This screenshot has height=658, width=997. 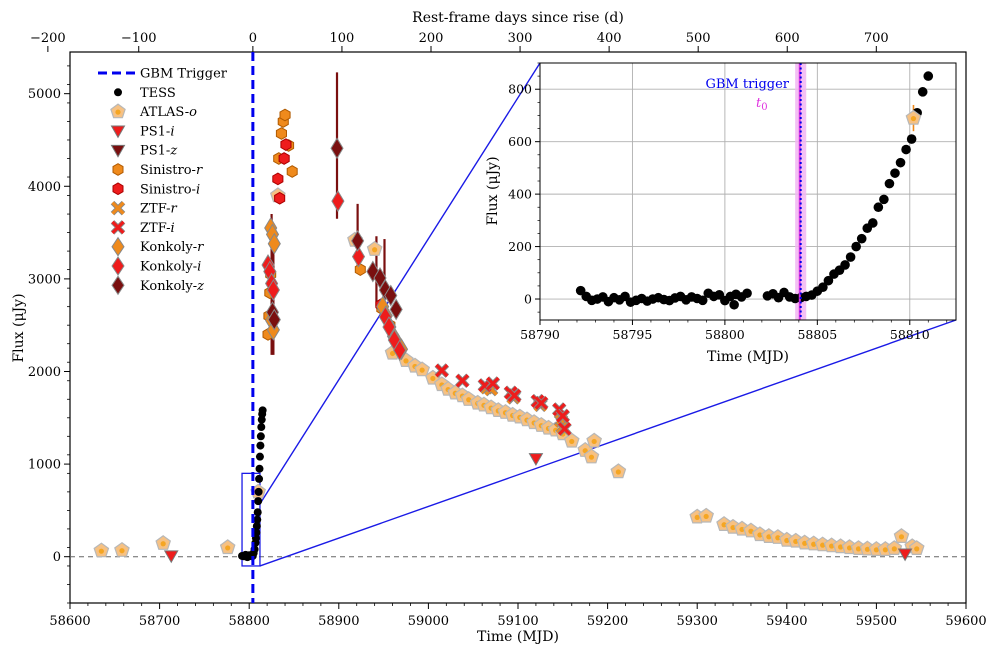 I want to click on konkoly-r-point, so click(x=274, y=243).